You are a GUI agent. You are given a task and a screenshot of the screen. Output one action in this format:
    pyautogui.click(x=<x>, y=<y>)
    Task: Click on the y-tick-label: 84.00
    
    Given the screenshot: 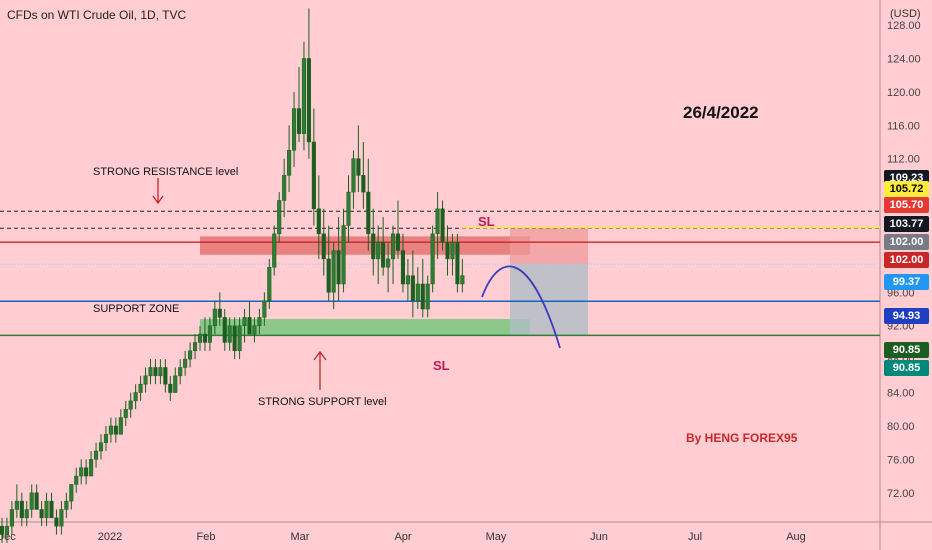 What is the action you would take?
    pyautogui.click(x=901, y=394)
    